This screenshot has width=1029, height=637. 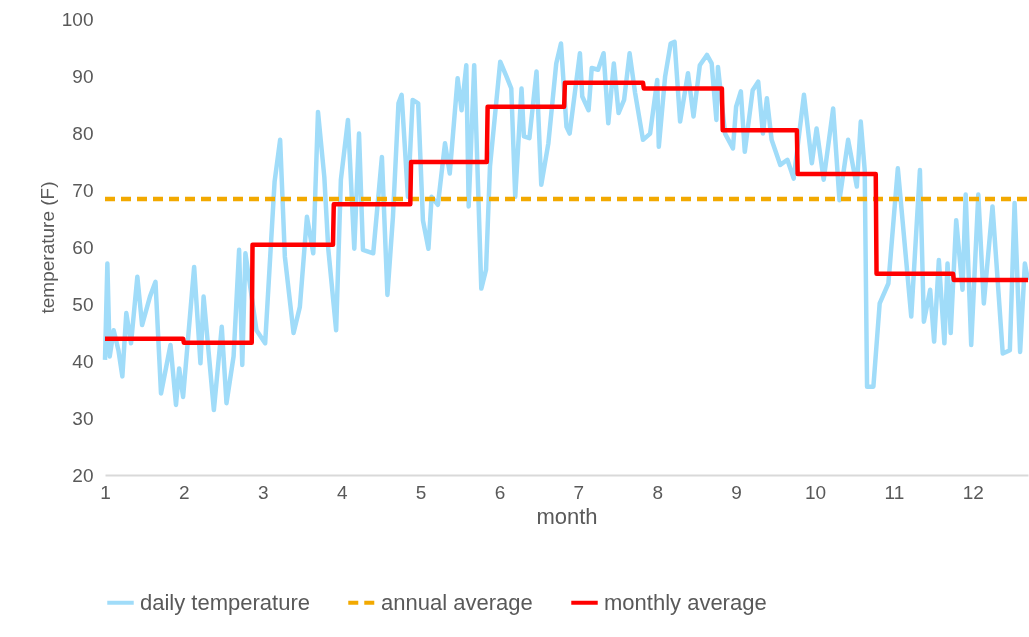 I want to click on legend-label: annual average, so click(x=457, y=602).